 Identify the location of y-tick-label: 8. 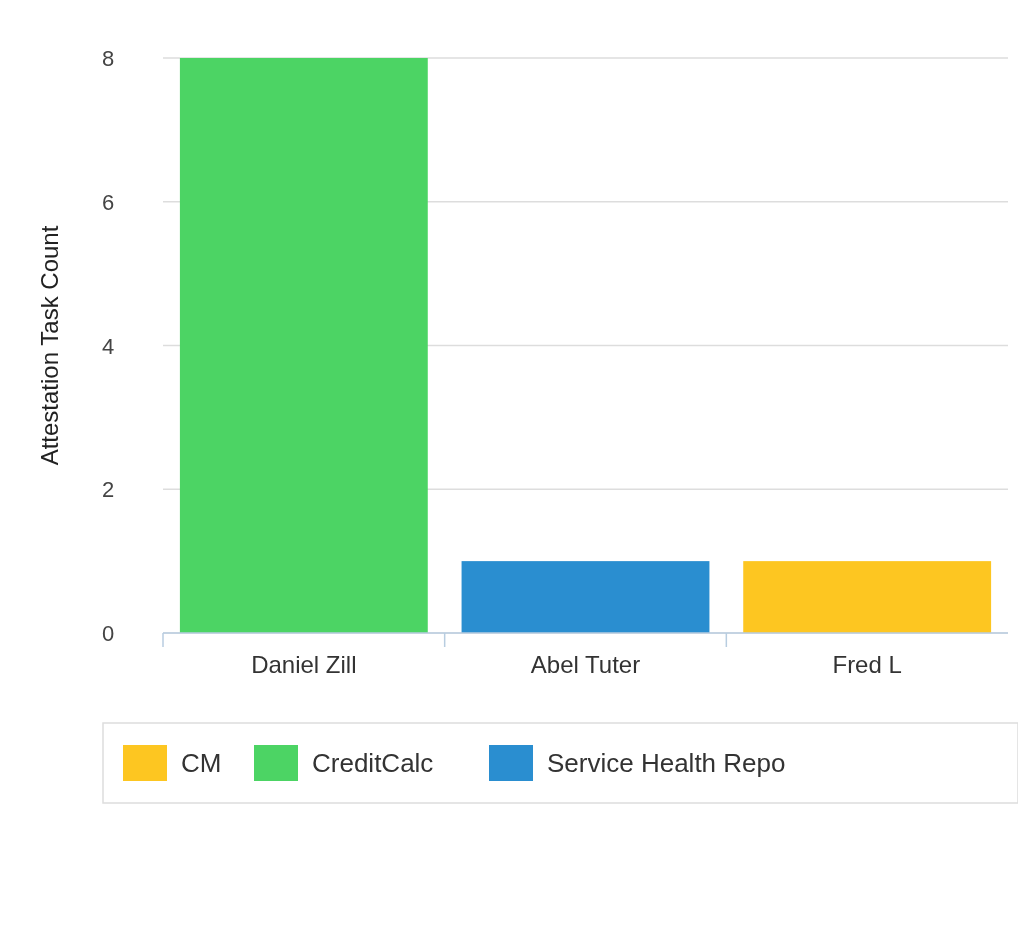
(108, 58).